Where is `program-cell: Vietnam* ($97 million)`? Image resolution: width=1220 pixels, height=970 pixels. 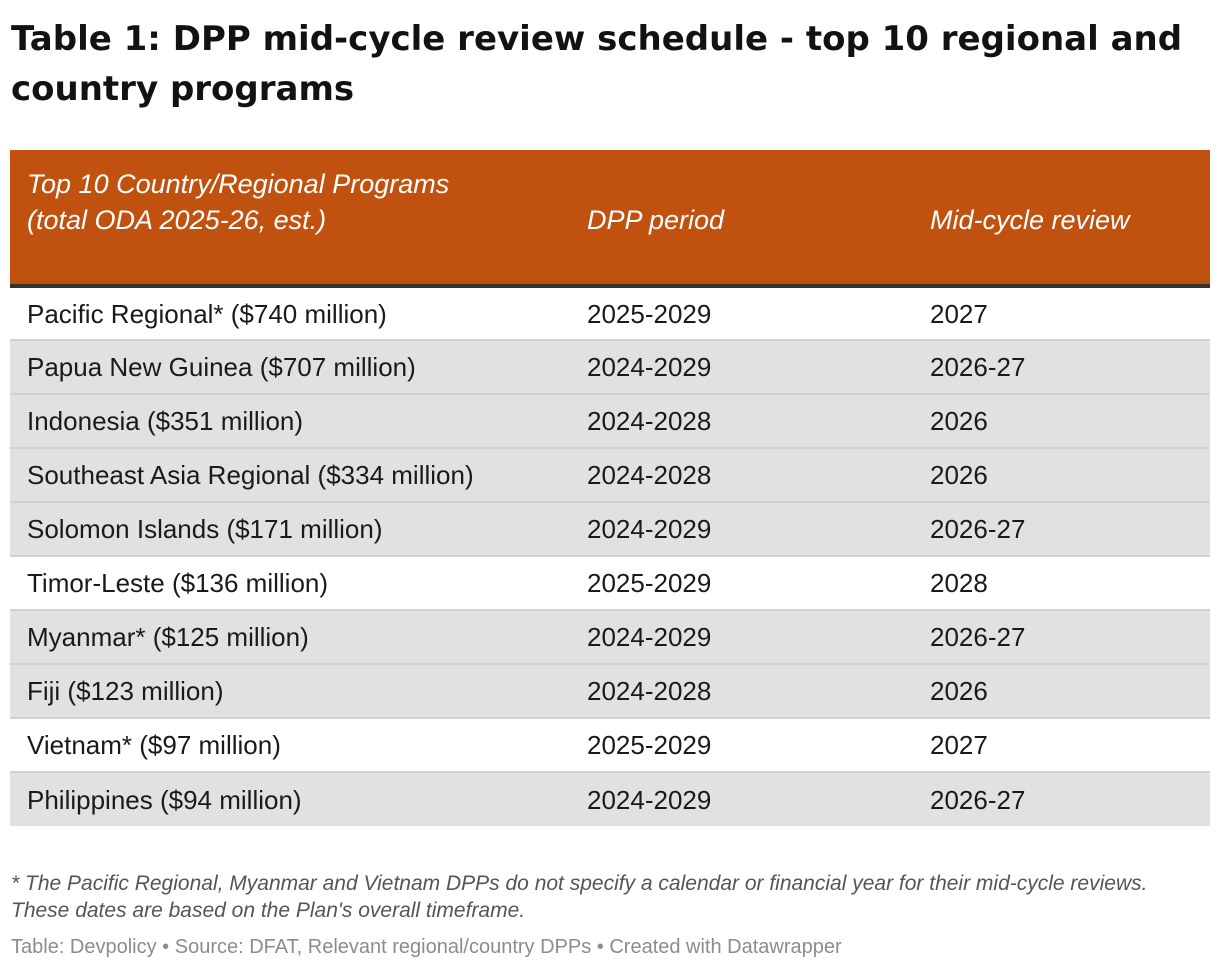
program-cell: Vietnam* ($97 million) is located at coordinates (290, 745).